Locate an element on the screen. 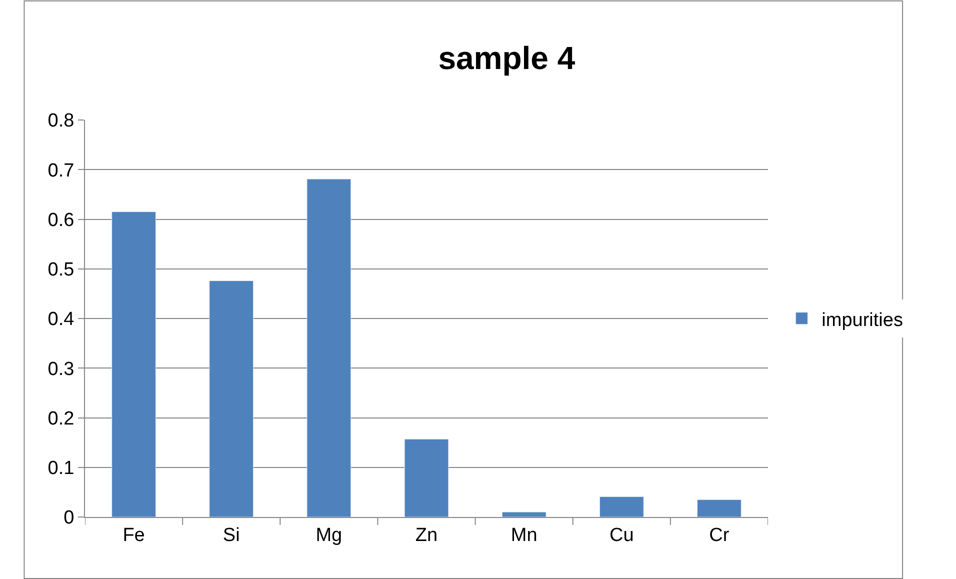 The height and width of the screenshot is (579, 956). y-tick-label: 0.5 is located at coordinates (61, 270).